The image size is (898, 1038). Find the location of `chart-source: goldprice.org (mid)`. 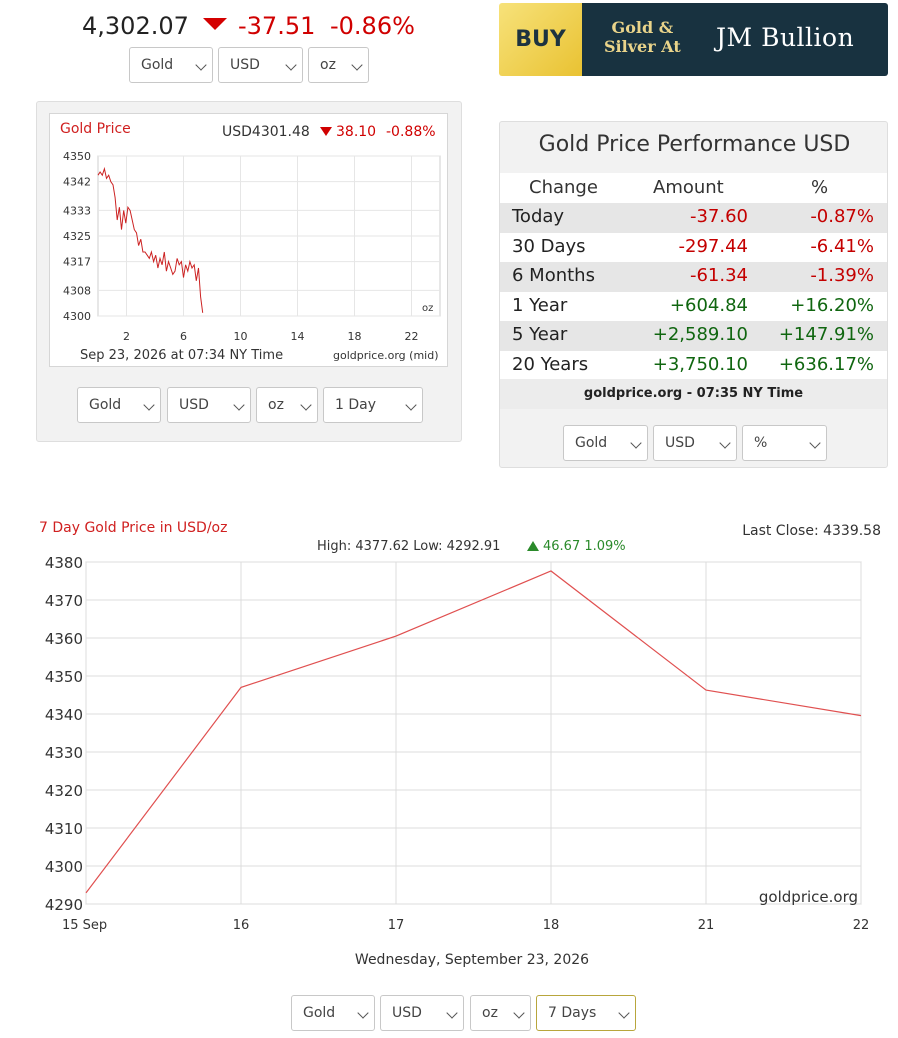

chart-source: goldprice.org (mid) is located at coordinates (386, 355).